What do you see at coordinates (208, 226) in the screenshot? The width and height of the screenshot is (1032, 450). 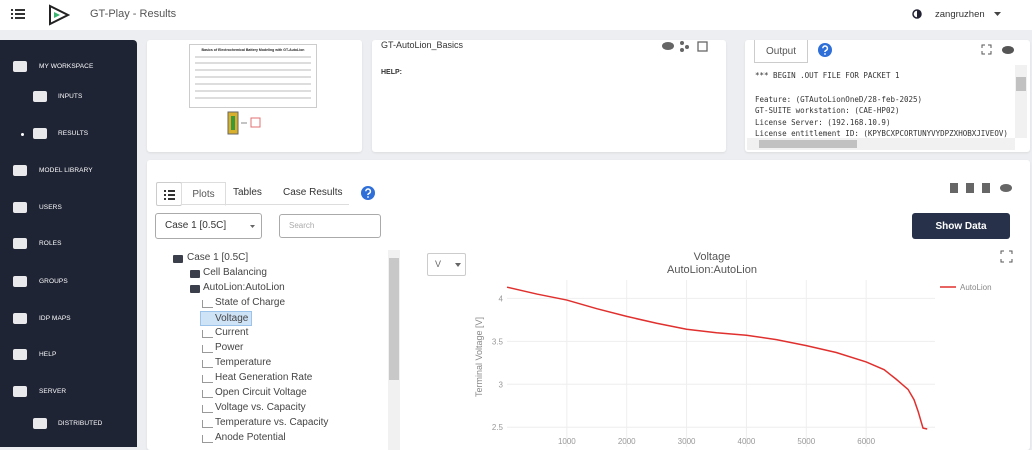 I see `case-select: Case 1 [0.5C]` at bounding box center [208, 226].